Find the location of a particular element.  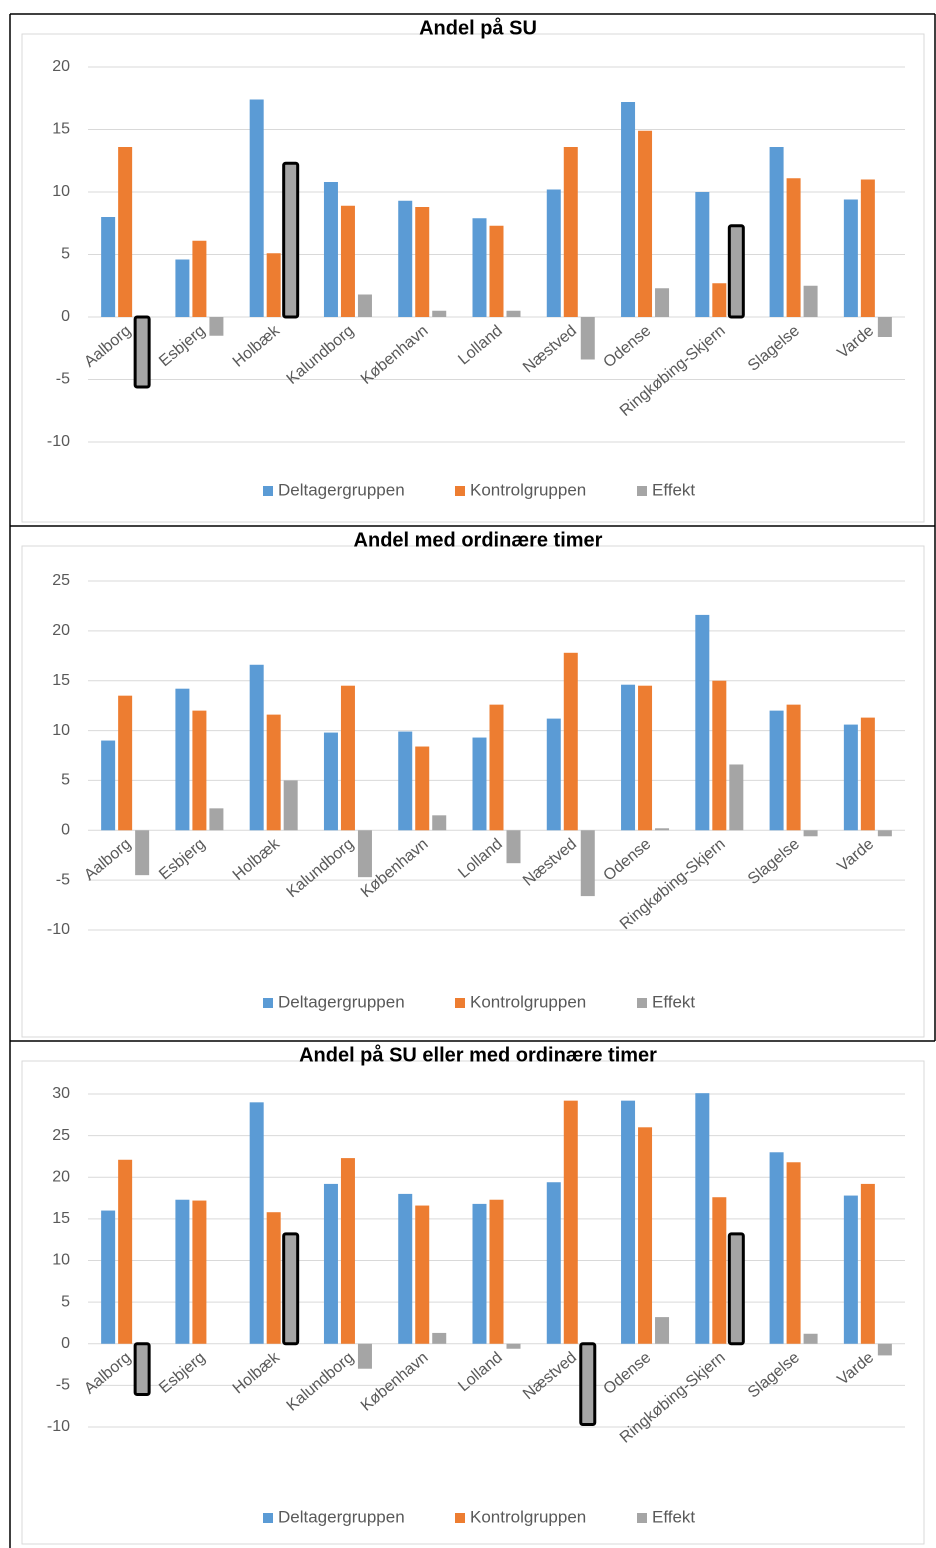

chart-title: Andel på SU eller med ordinære timer is located at coordinates (478, 1054).